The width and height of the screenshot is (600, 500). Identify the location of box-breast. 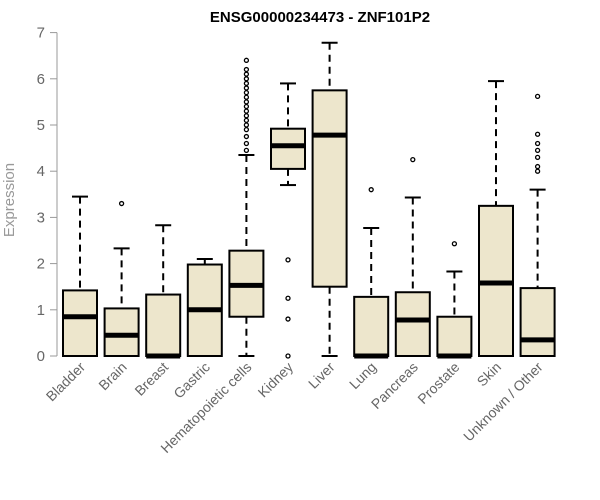
(163, 291).